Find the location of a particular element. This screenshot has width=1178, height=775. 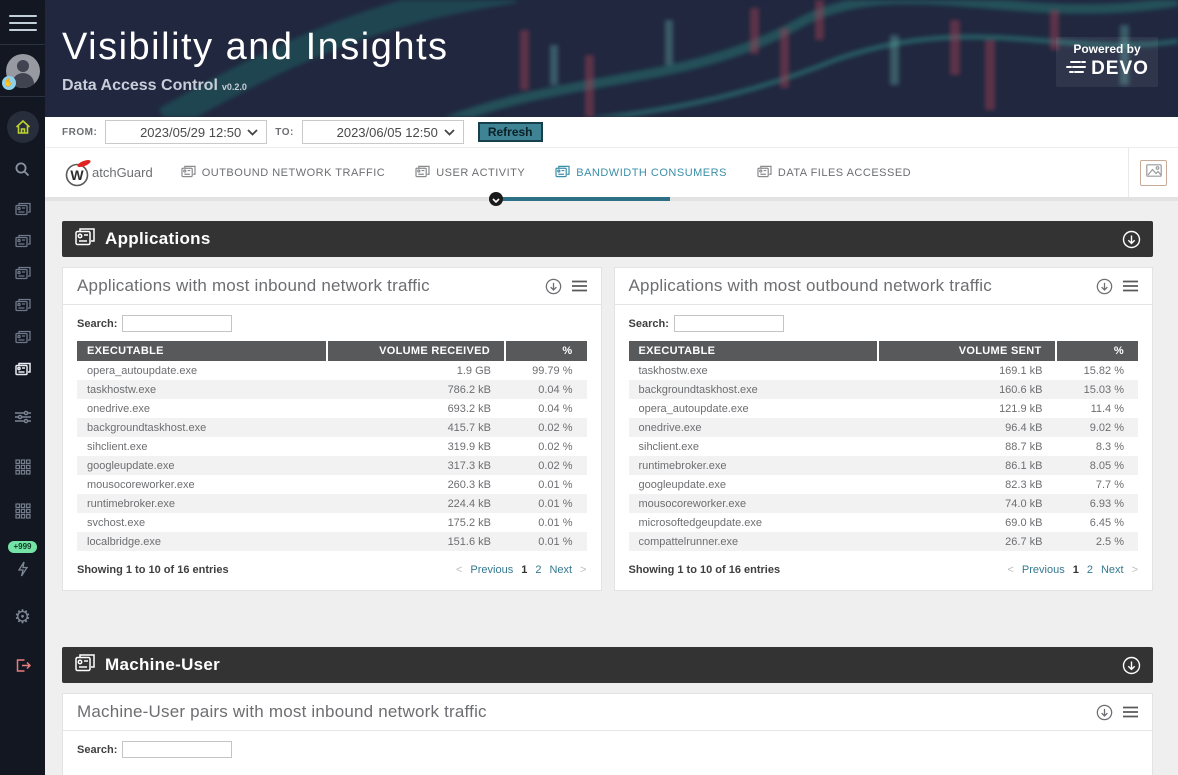

table-row: localbridge.exe 151.6 kB 0.01 % is located at coordinates (332, 541).